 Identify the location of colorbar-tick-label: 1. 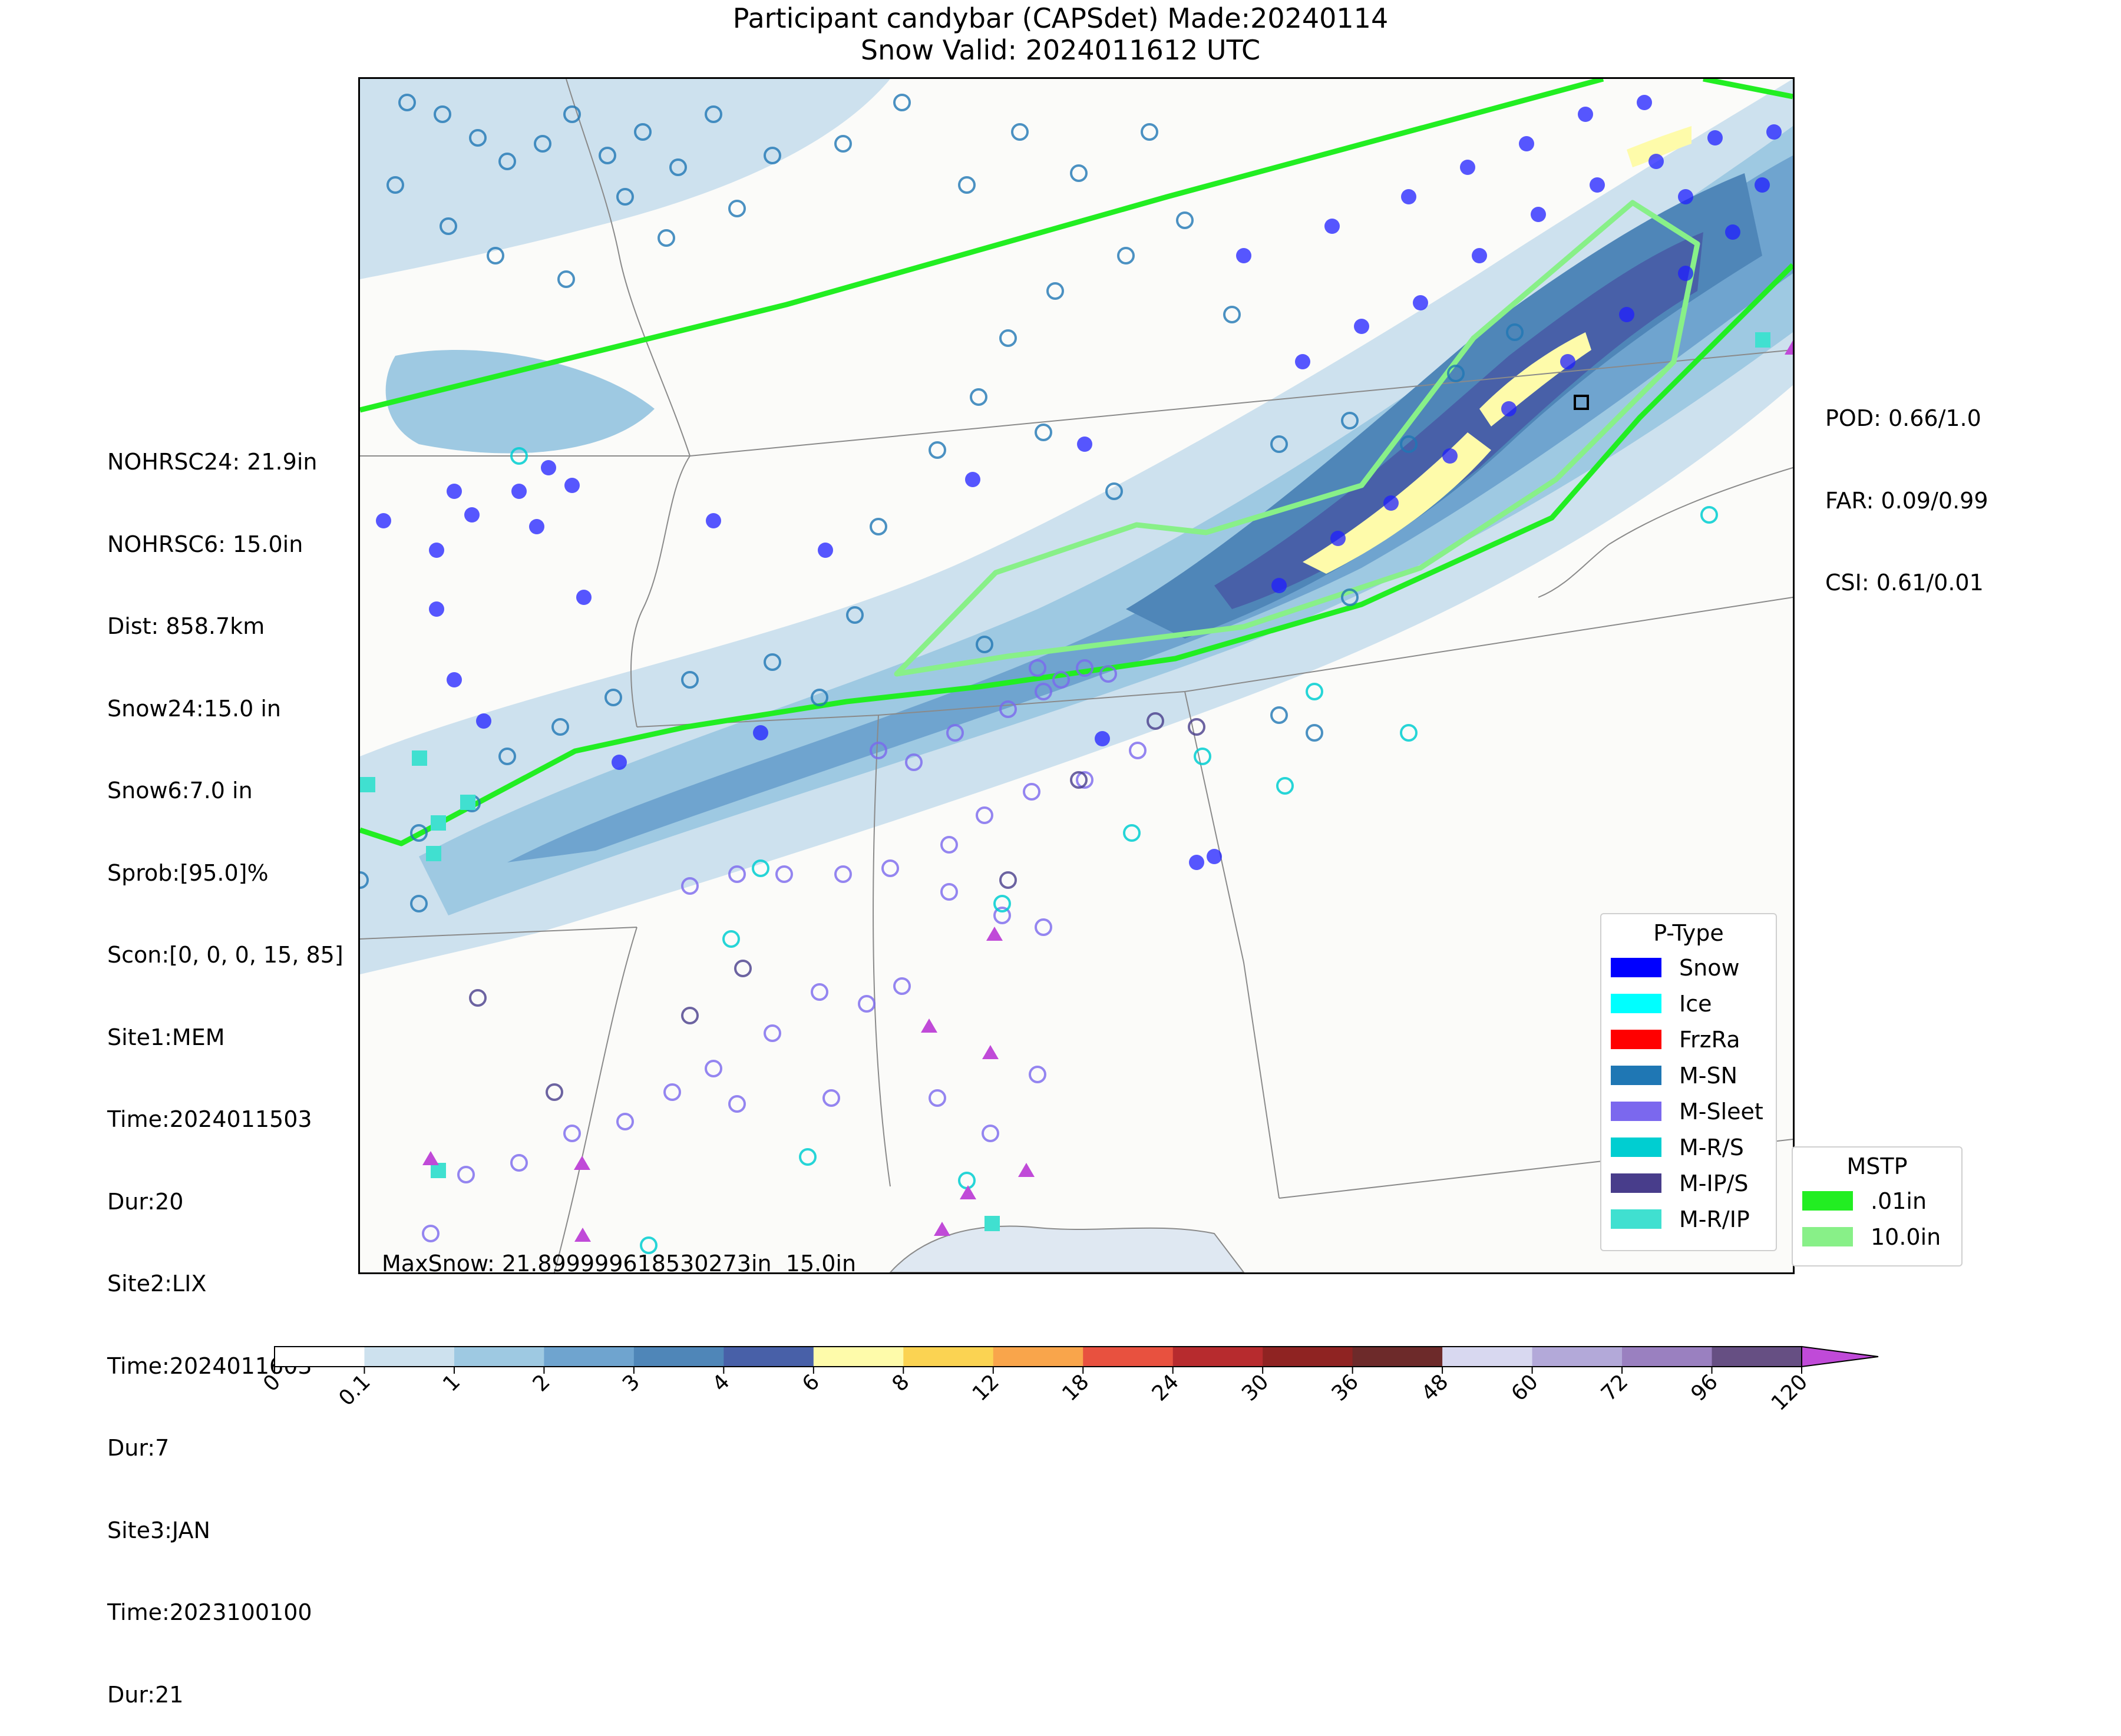
(451, 1383).